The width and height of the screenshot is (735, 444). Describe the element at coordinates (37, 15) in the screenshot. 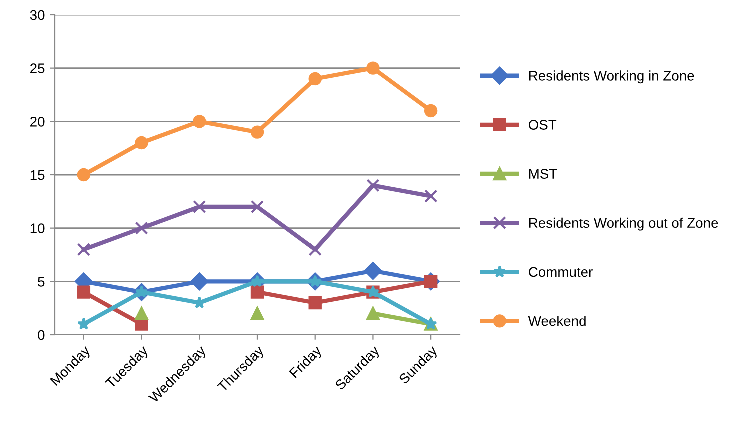

I see `y-tick-label: 30` at that location.